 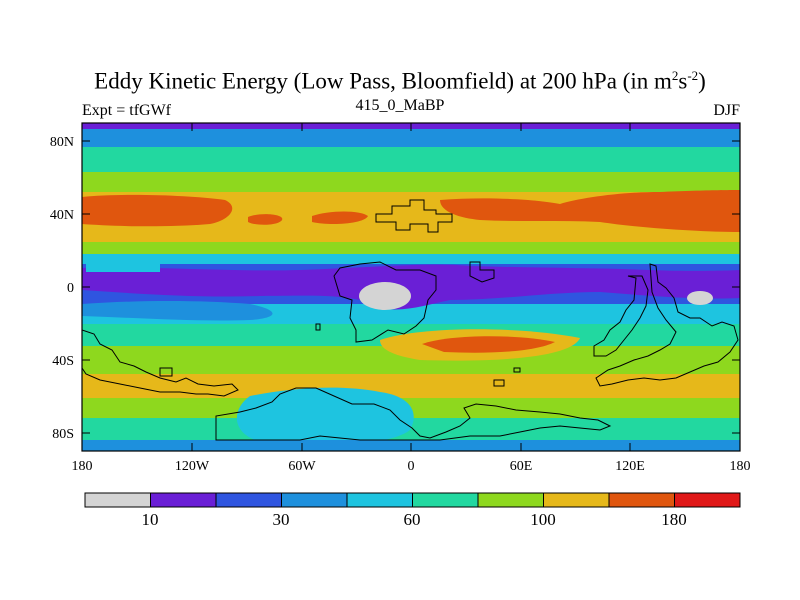 I want to click on colorbar, so click(x=412, y=500).